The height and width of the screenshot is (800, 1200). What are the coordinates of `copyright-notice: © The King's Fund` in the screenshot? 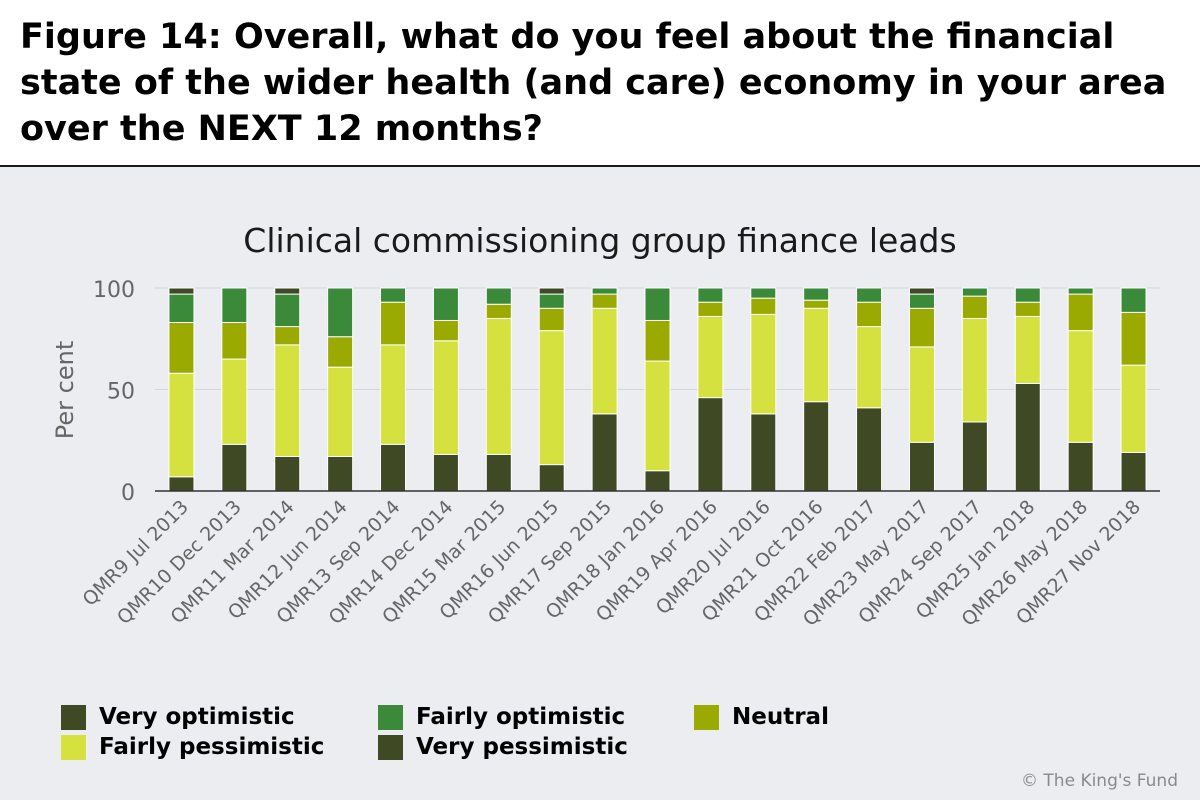 It's located at (1099, 781).